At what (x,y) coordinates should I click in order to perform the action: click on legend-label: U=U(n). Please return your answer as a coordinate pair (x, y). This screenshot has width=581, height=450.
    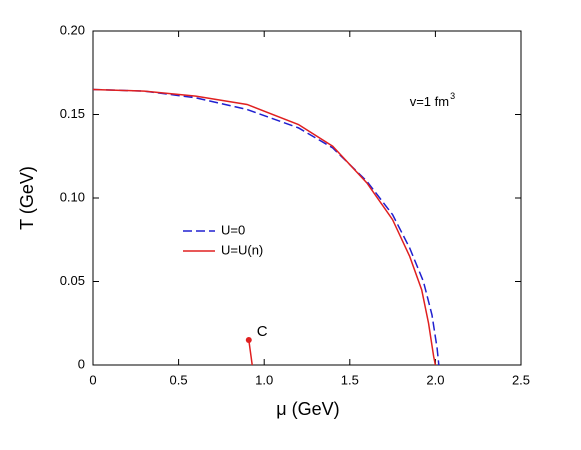
    Looking at the image, I should click on (242, 249).